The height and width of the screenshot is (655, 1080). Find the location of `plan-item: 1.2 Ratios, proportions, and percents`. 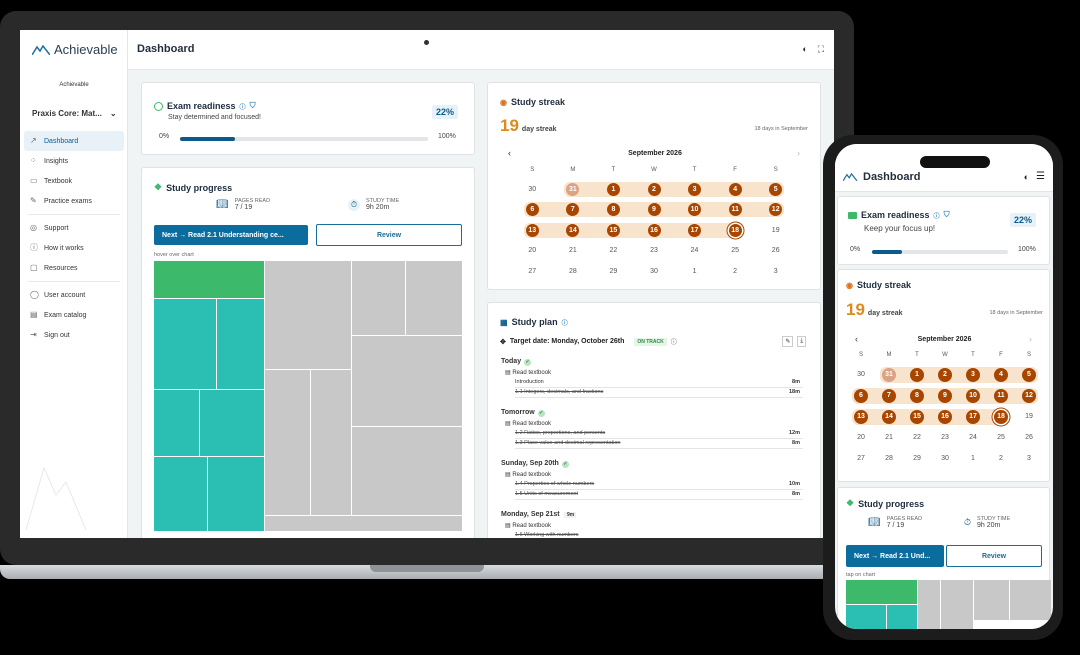

plan-item: 1.2 Ratios, proportions, and percents is located at coordinates (560, 433).